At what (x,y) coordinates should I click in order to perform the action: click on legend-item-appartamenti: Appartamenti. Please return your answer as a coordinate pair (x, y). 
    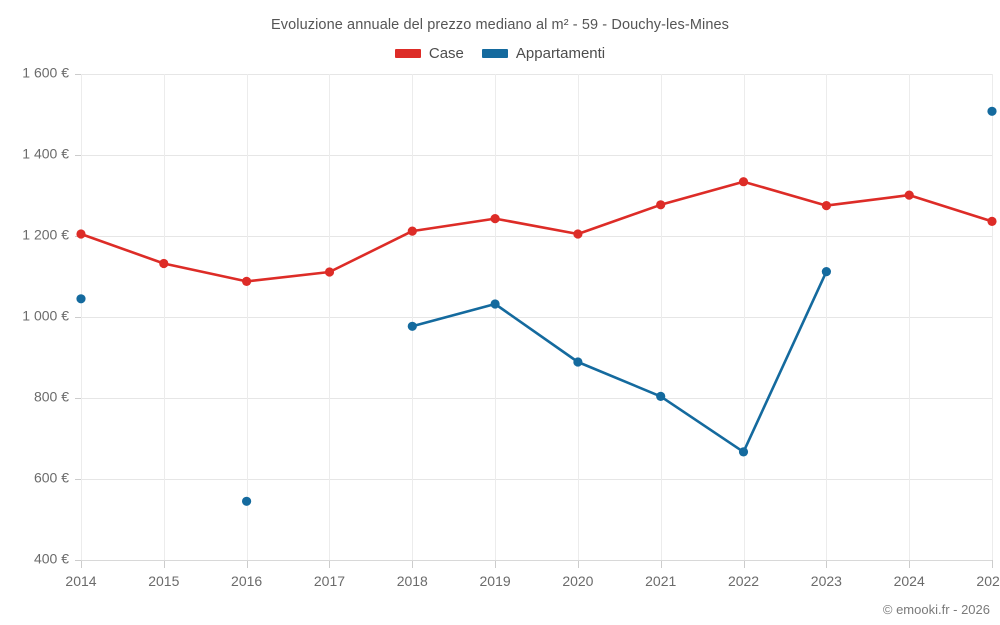
    Looking at the image, I should click on (543, 53).